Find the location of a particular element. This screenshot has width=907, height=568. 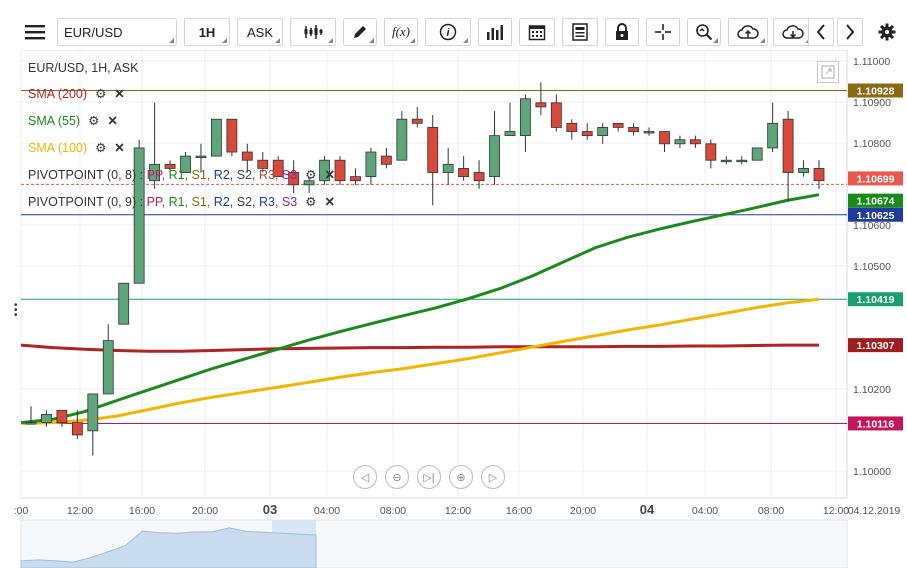

upload-icon is located at coordinates (748, 32).